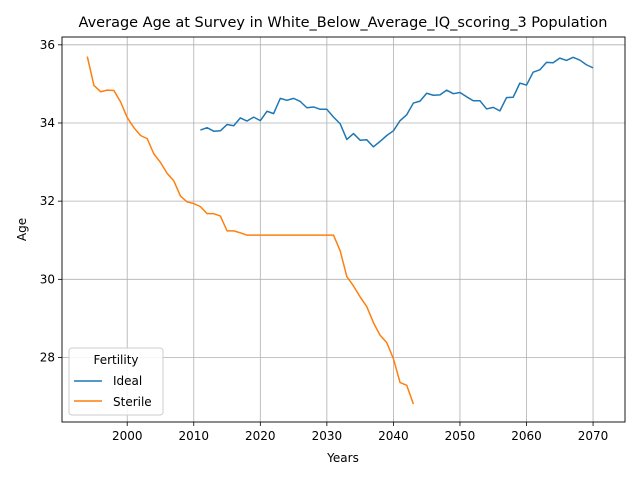  What do you see at coordinates (327, 436) in the screenshot?
I see `x-tick-label: 2030` at bounding box center [327, 436].